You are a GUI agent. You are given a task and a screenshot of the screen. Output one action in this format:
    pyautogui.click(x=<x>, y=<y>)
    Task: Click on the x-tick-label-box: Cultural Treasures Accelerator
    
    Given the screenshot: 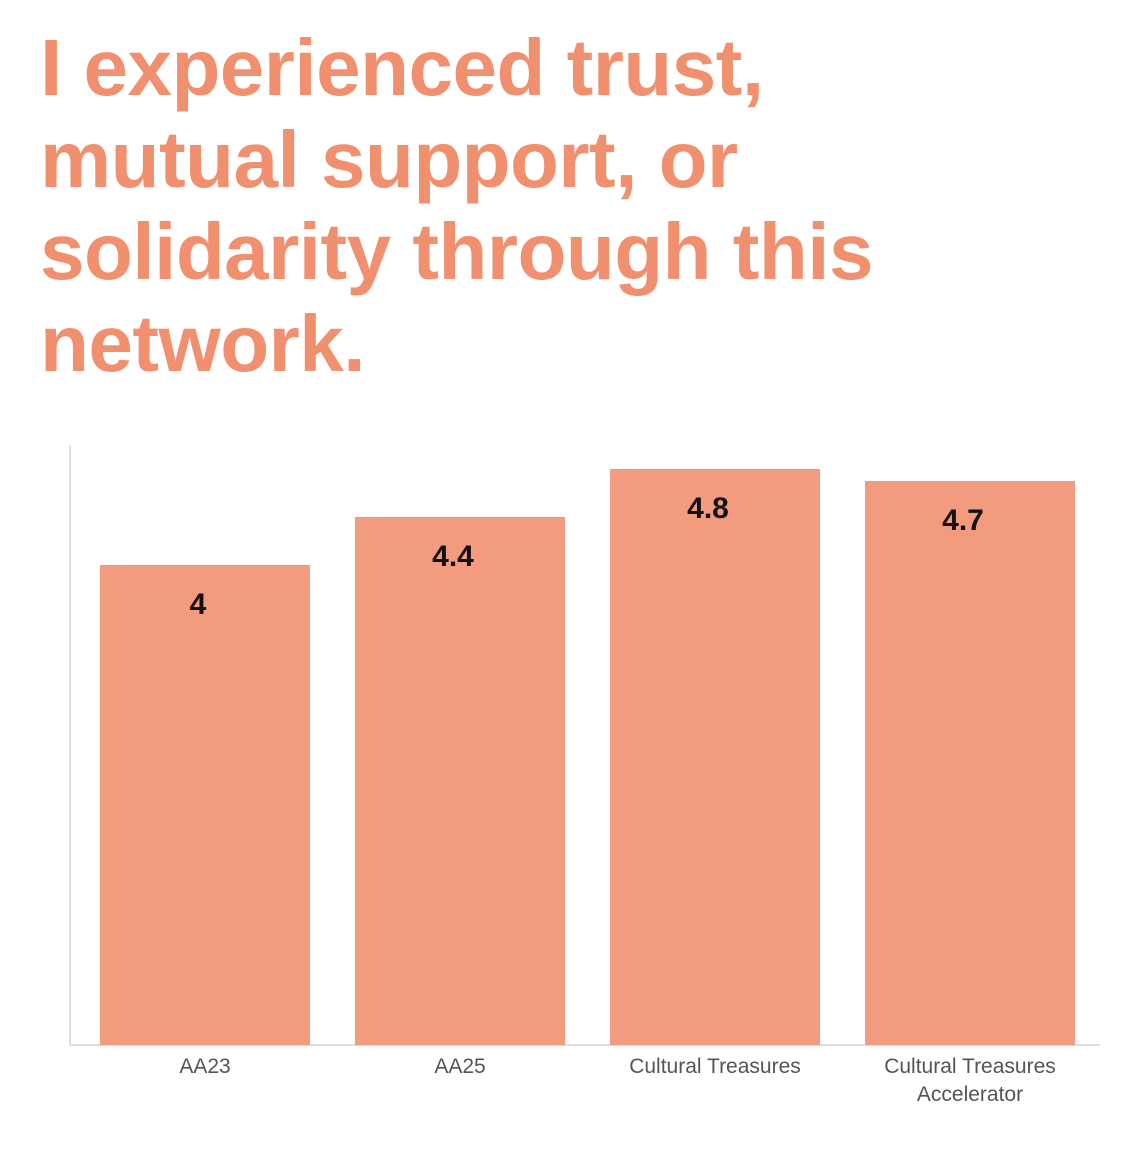 What is the action you would take?
    pyautogui.click(x=970, y=1080)
    